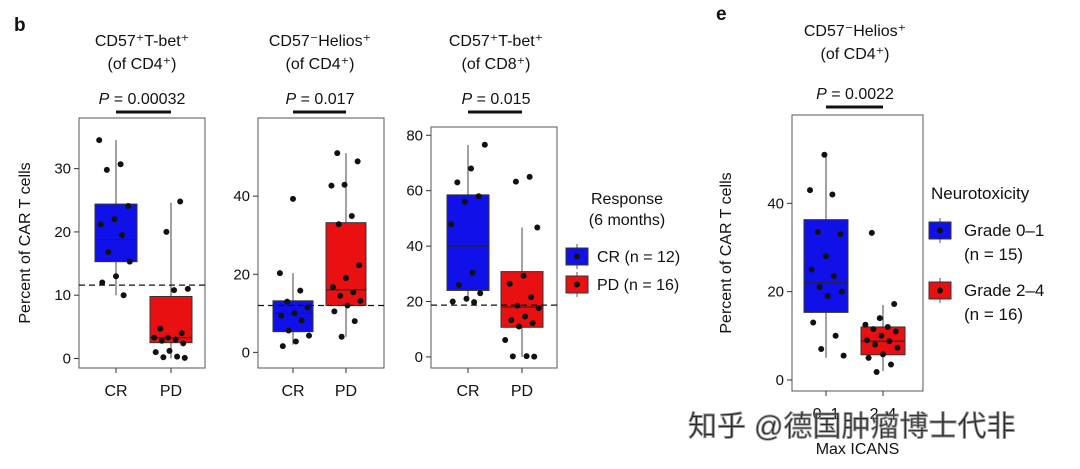 The height and width of the screenshot is (469, 1080). I want to click on legend-swatch-point, so click(577, 284).